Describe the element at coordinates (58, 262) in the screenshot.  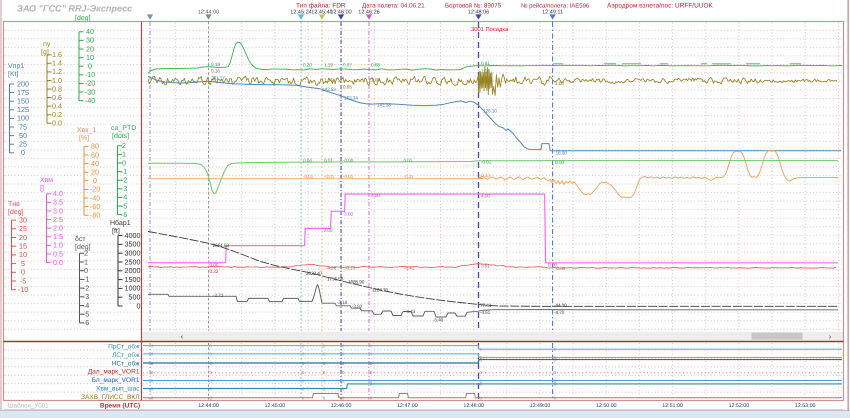
I see `svg-text: 0.0` at that location.